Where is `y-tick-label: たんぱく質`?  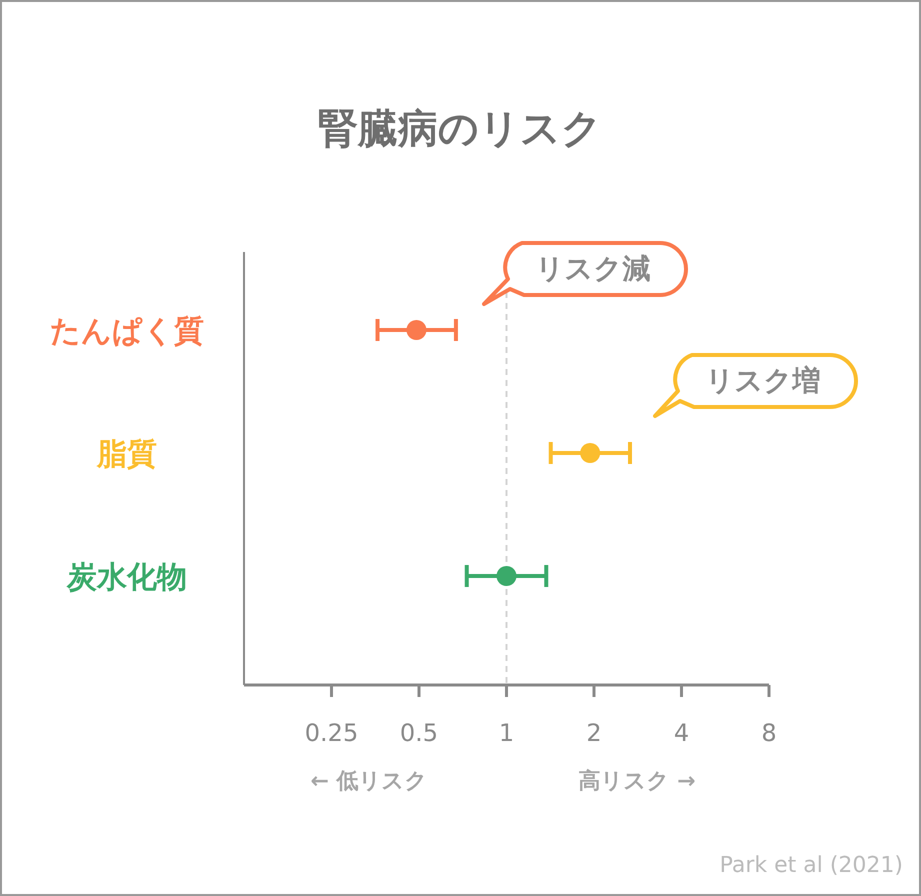
y-tick-label: たんぱく質 is located at coordinates (127, 331).